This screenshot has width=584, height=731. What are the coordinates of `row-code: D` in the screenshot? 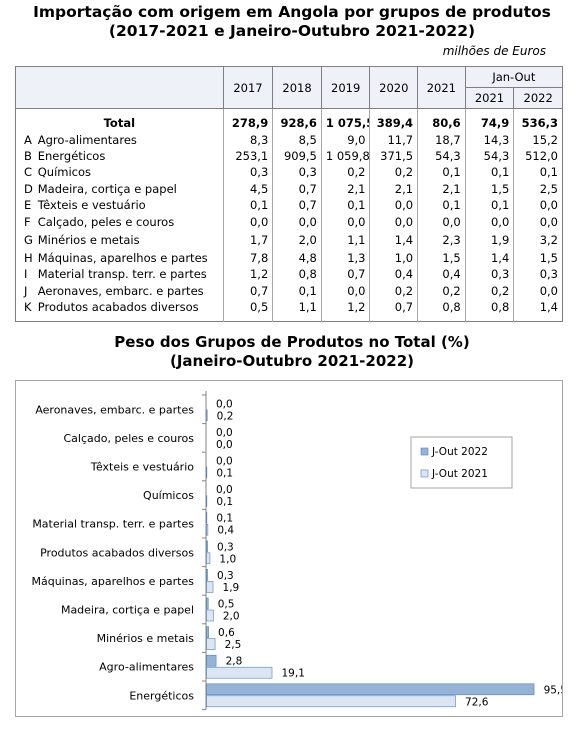 It's located at (28, 188).